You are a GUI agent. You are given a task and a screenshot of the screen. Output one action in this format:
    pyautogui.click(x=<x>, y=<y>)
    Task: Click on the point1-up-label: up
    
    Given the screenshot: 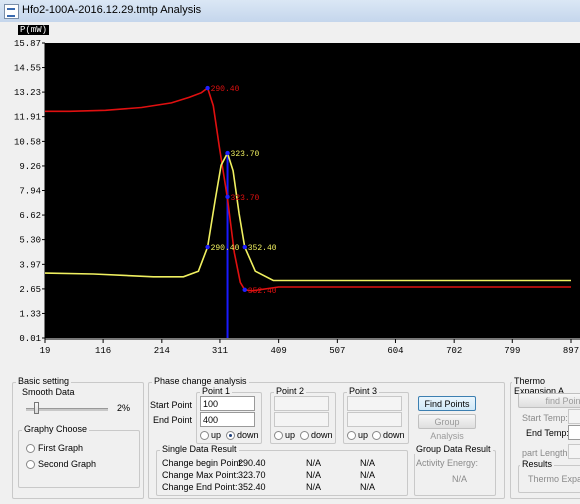 What is the action you would take?
    pyautogui.click(x=216, y=435)
    